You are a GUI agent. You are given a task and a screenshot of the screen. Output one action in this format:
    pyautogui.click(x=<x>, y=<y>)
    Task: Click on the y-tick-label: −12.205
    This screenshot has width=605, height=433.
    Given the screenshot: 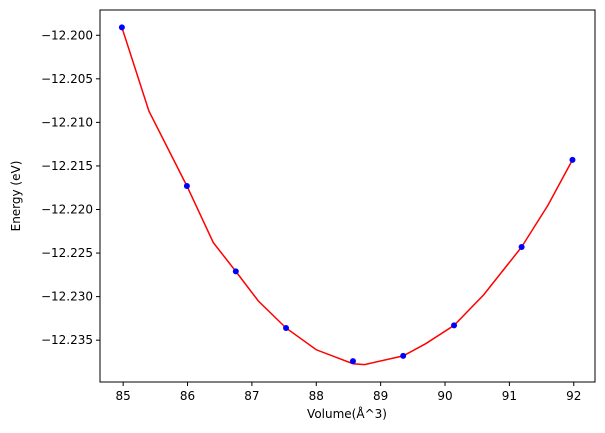 What is the action you would take?
    pyautogui.click(x=67, y=79)
    